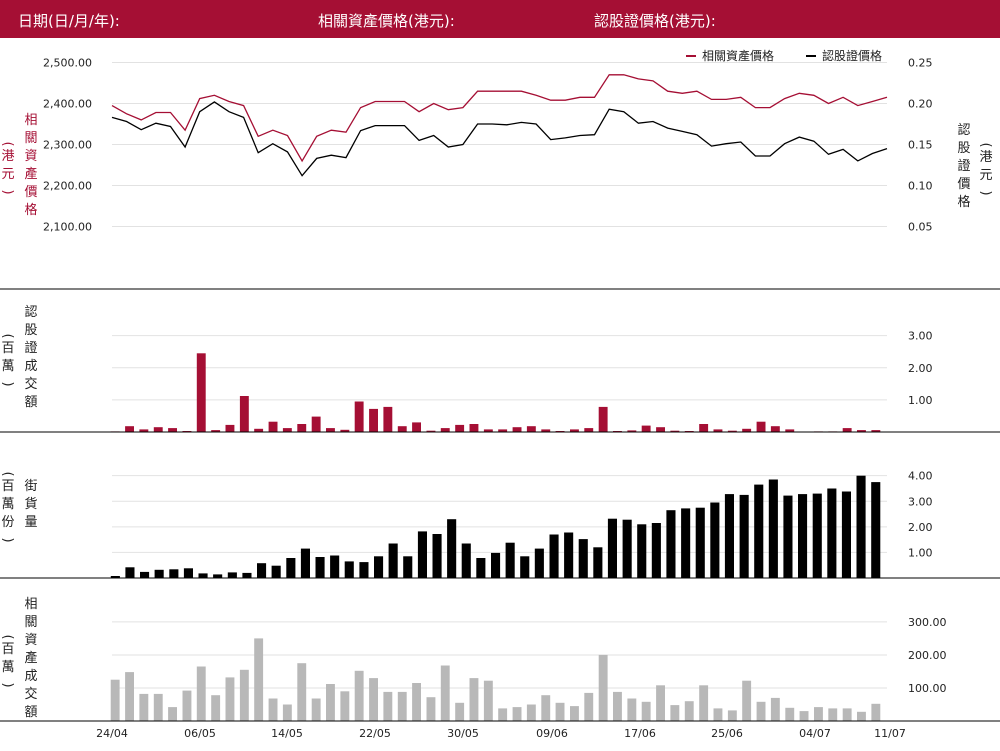  Describe the element at coordinates (30, 504) in the screenshot. I see `outstanding-axis-label: 街貨量` at that location.